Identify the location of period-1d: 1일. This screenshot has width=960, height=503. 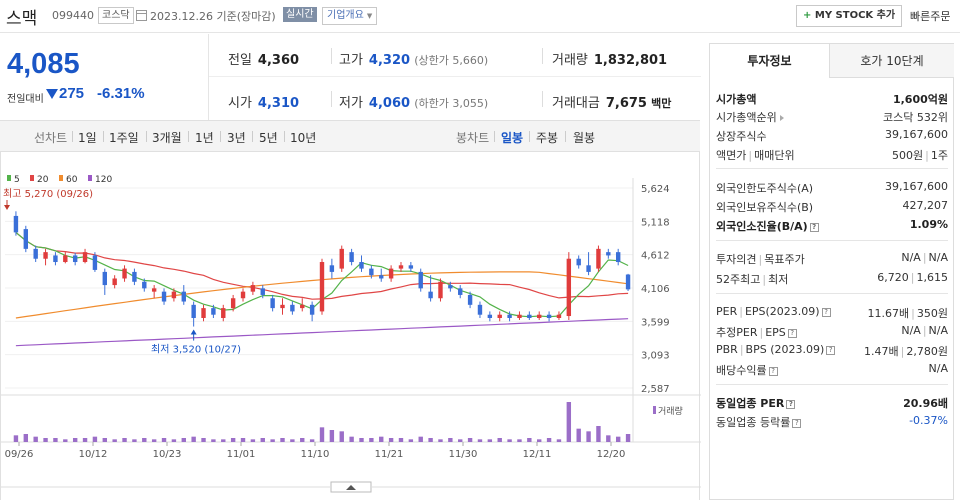
(87, 138).